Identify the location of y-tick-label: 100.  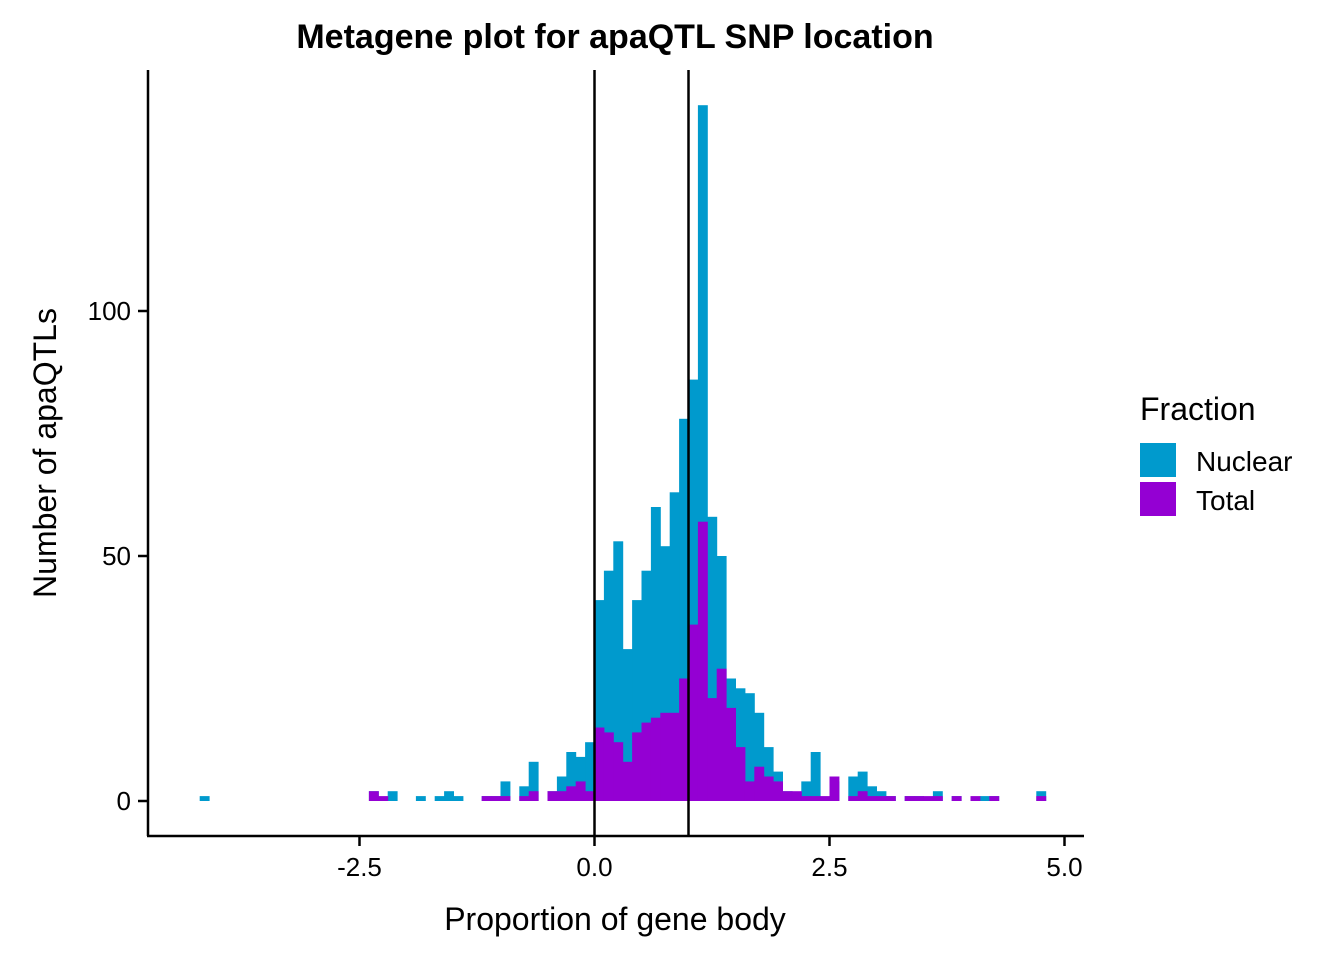
(109, 311).